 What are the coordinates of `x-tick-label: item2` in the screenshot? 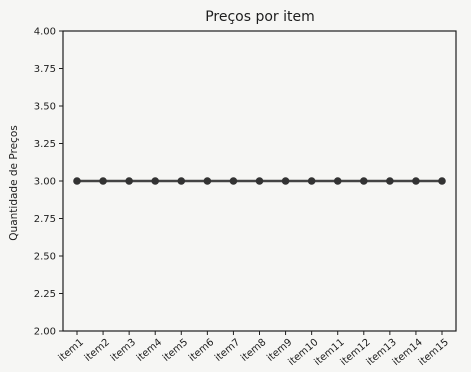 It's located at (97, 350).